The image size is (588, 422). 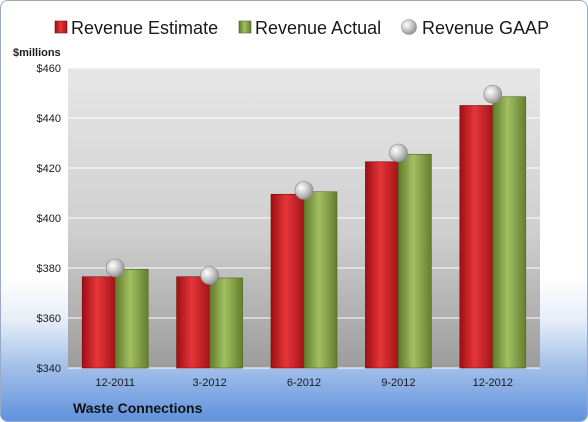 I want to click on legend-item-revenue-actual: Revenue Actual, so click(x=309, y=28).